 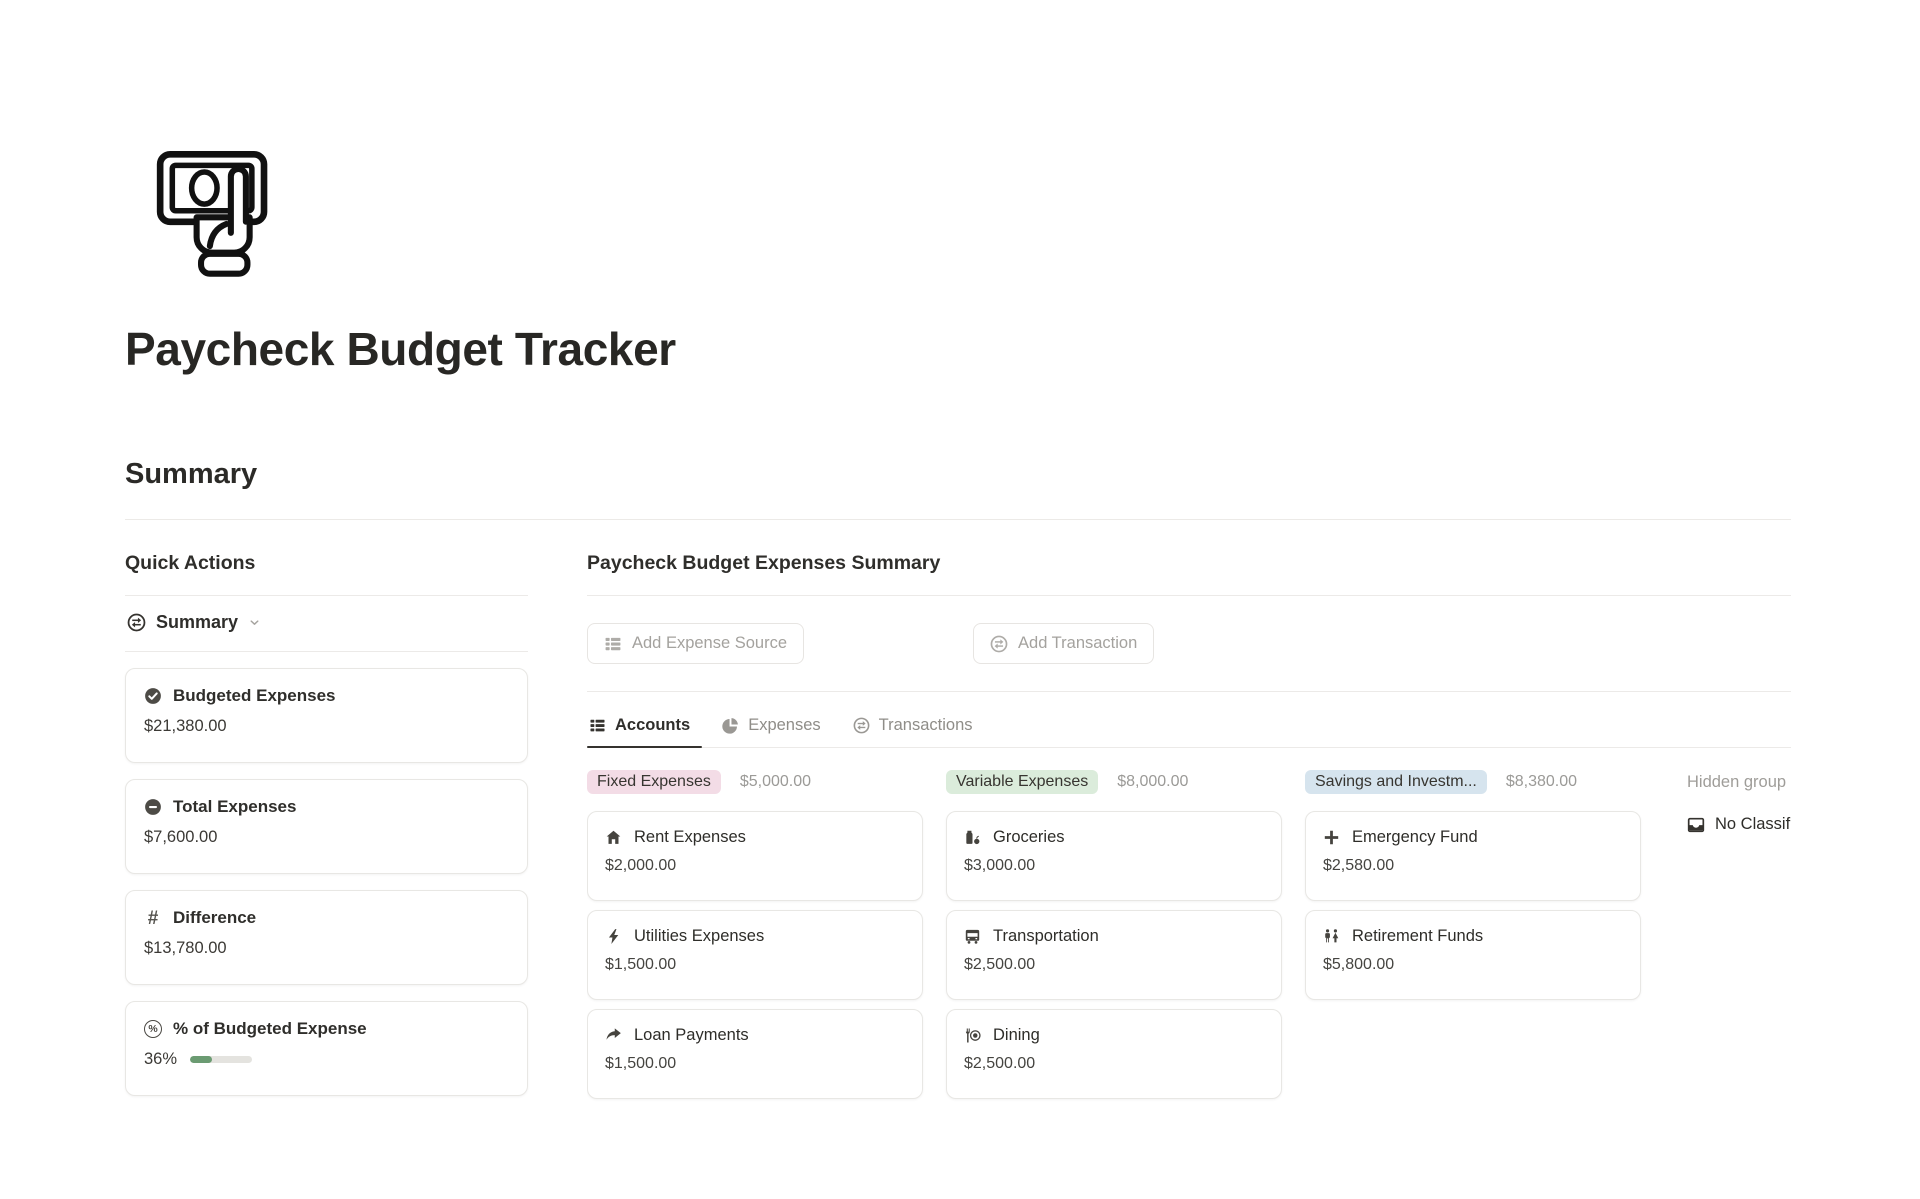 What do you see at coordinates (1153, 781) in the screenshot?
I see `column-total: $8,000.00` at bounding box center [1153, 781].